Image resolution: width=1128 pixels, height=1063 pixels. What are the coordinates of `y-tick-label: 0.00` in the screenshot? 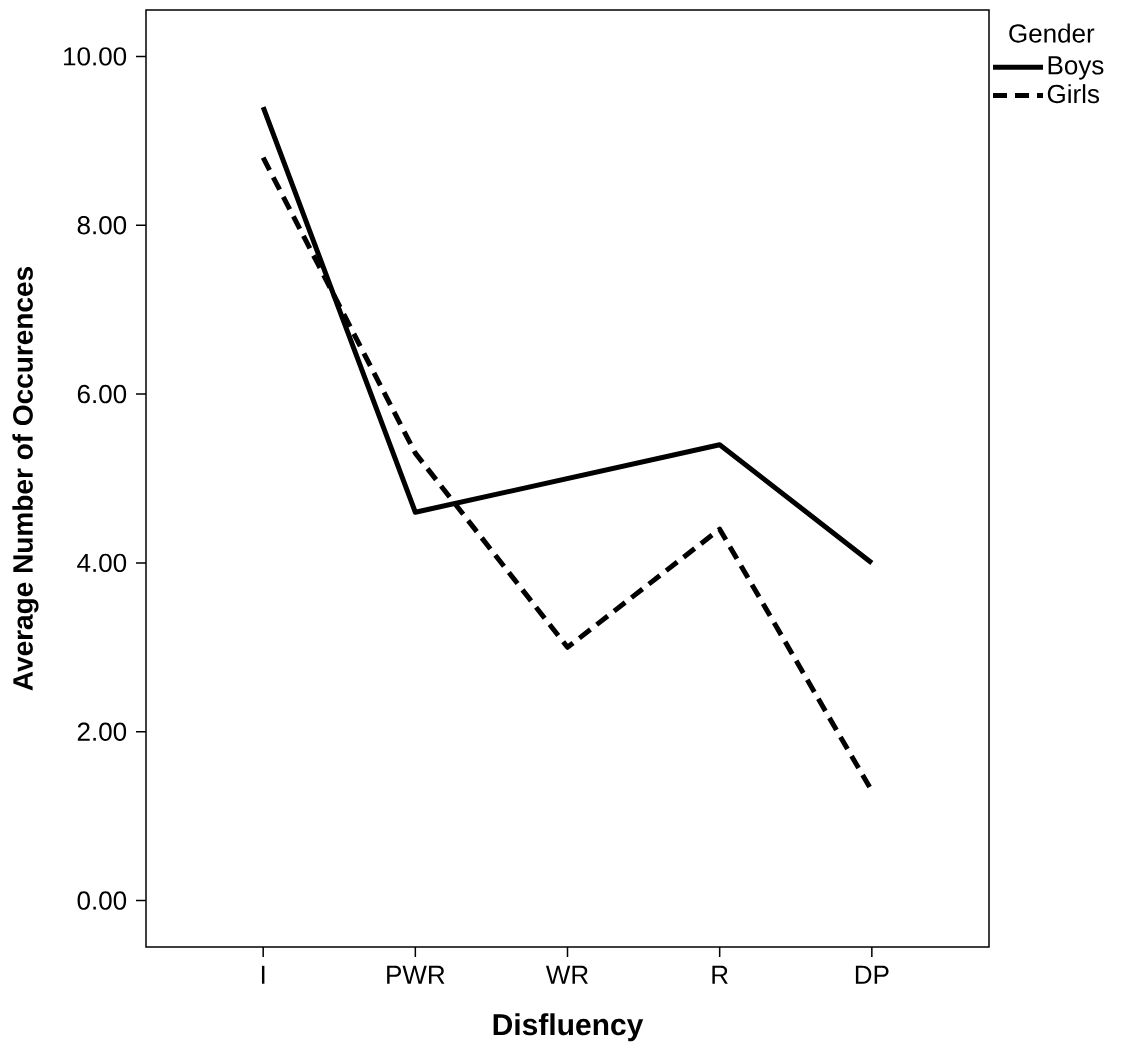 It's located at (102, 900).